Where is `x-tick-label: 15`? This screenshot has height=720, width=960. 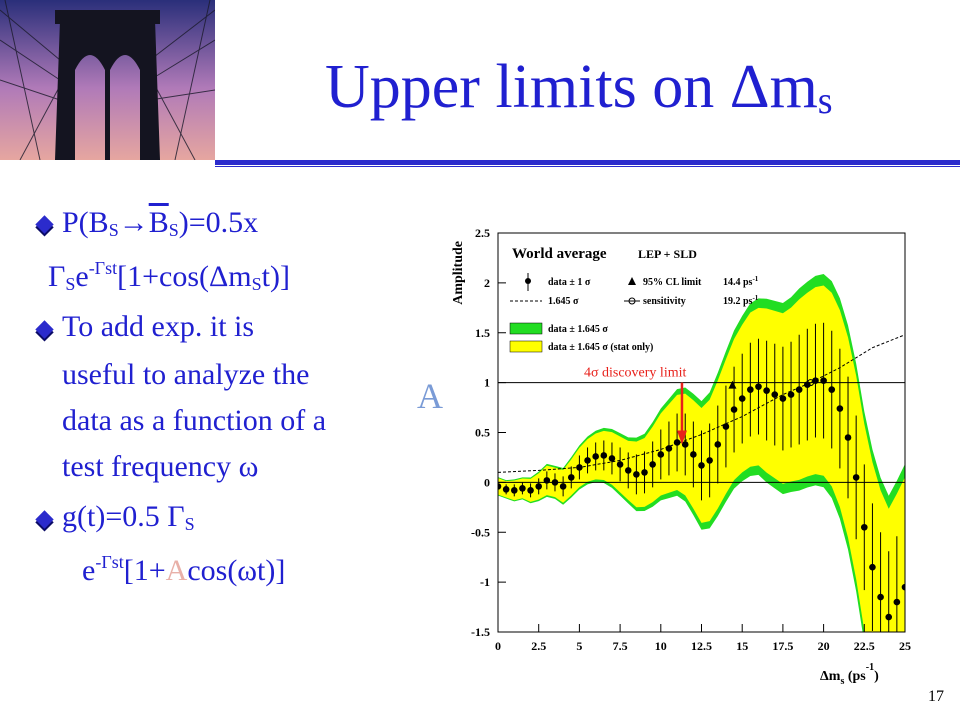
x-tick-label: 15 is located at coordinates (742, 646).